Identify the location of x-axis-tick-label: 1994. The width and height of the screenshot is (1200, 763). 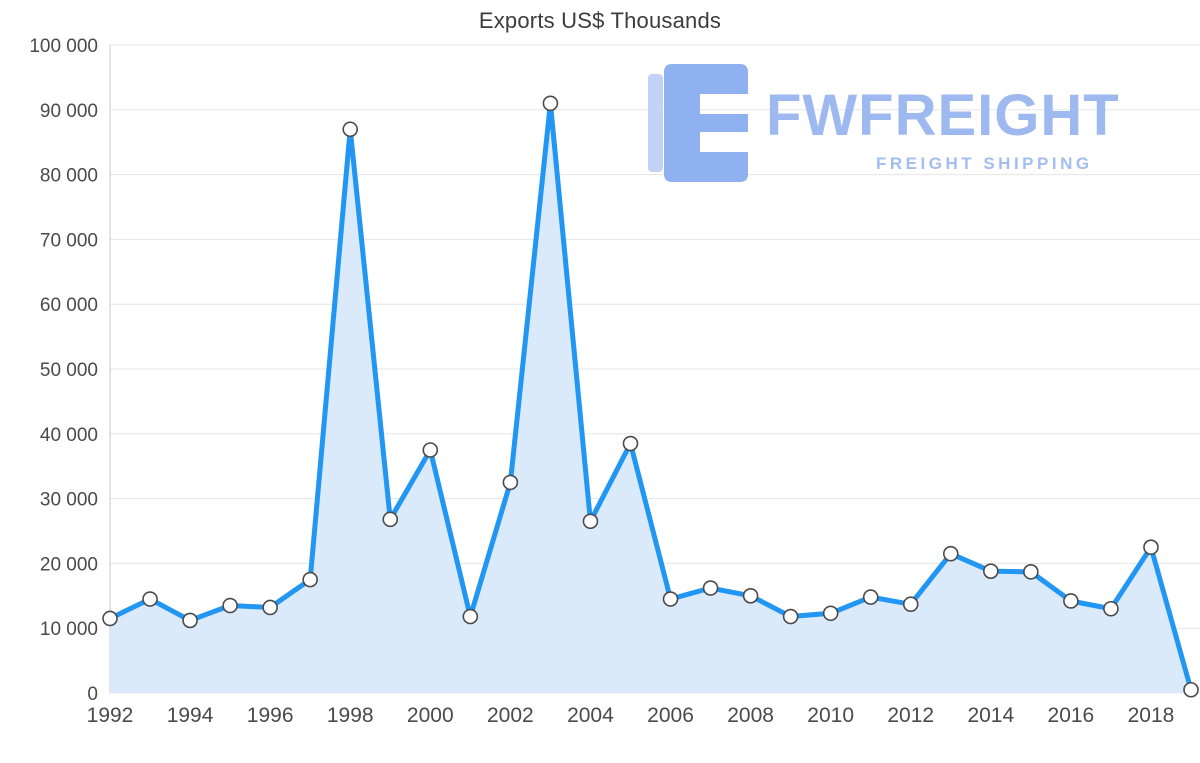
(190, 715).